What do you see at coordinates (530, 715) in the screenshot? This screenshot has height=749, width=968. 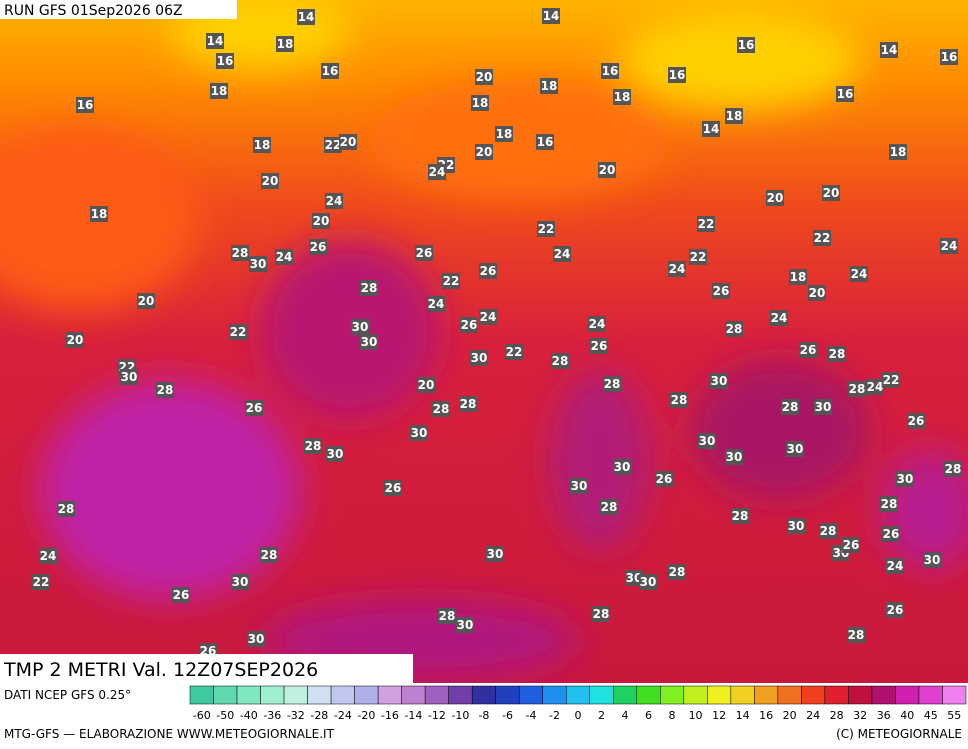 I see `colorbar-label: -4` at bounding box center [530, 715].